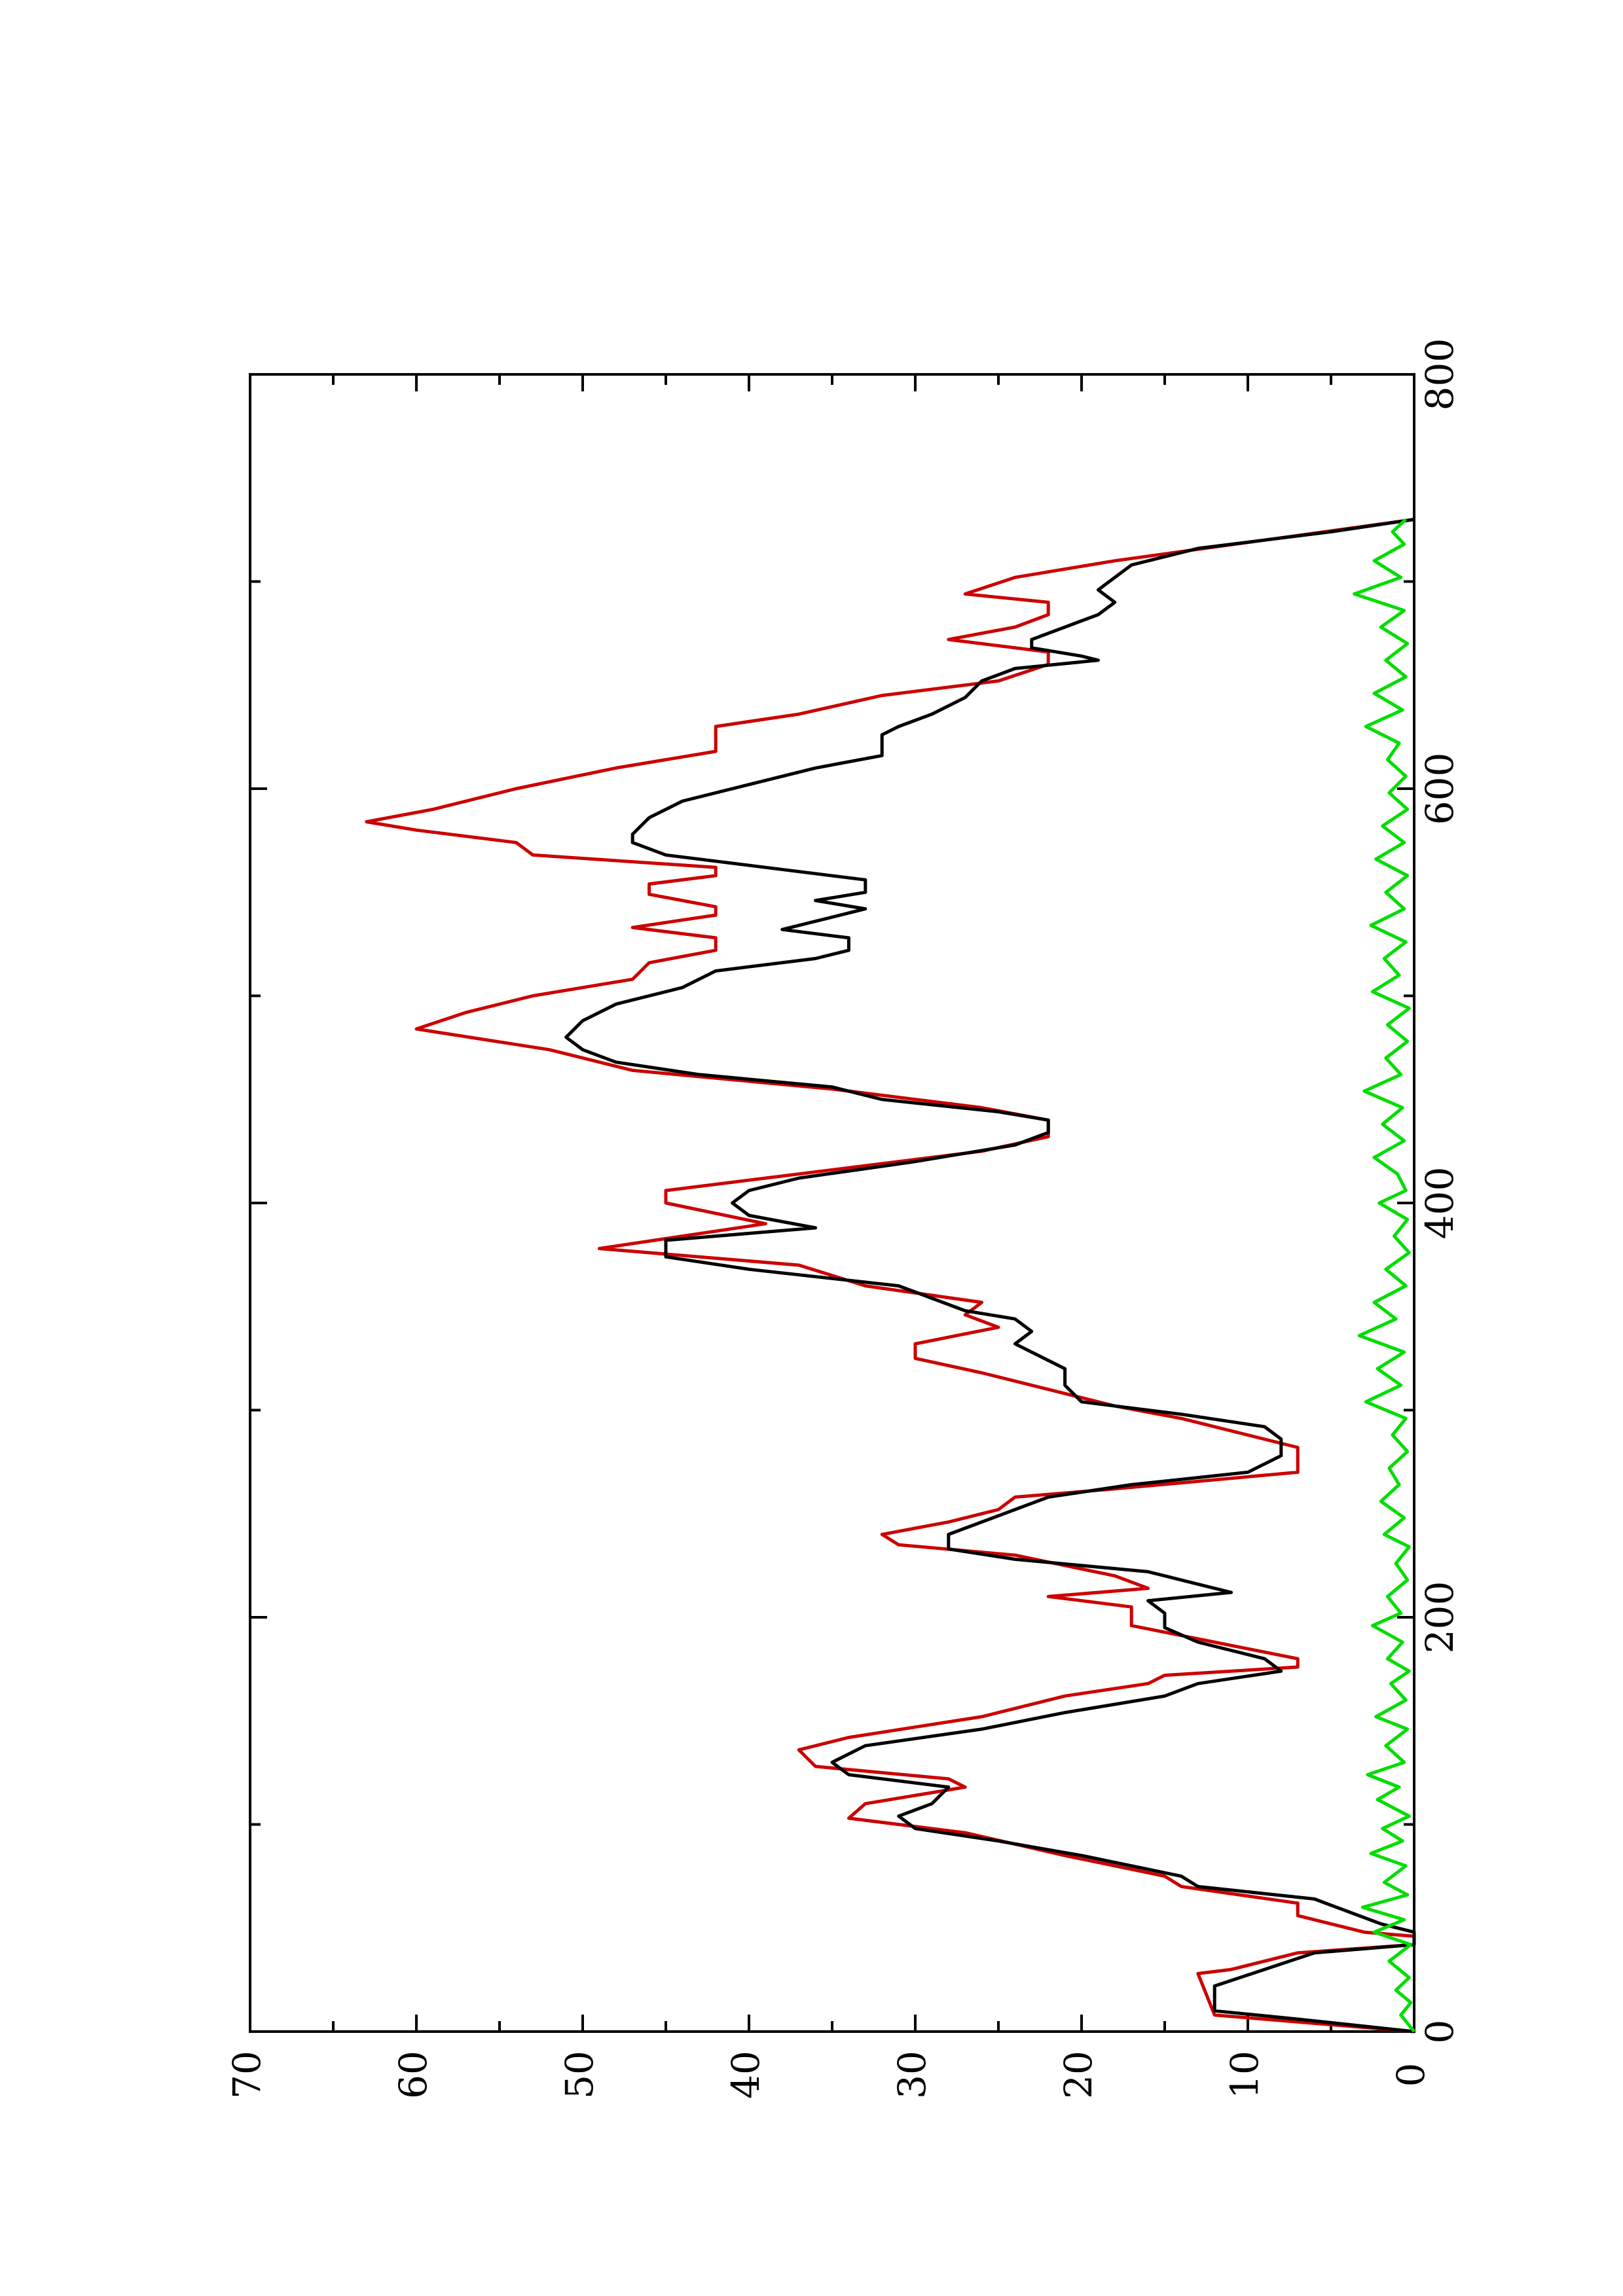 Image resolution: width=1623 pixels, height=2296 pixels. What do you see at coordinates (1411, 2075) in the screenshot?
I see `y-tick-label: 0` at bounding box center [1411, 2075].